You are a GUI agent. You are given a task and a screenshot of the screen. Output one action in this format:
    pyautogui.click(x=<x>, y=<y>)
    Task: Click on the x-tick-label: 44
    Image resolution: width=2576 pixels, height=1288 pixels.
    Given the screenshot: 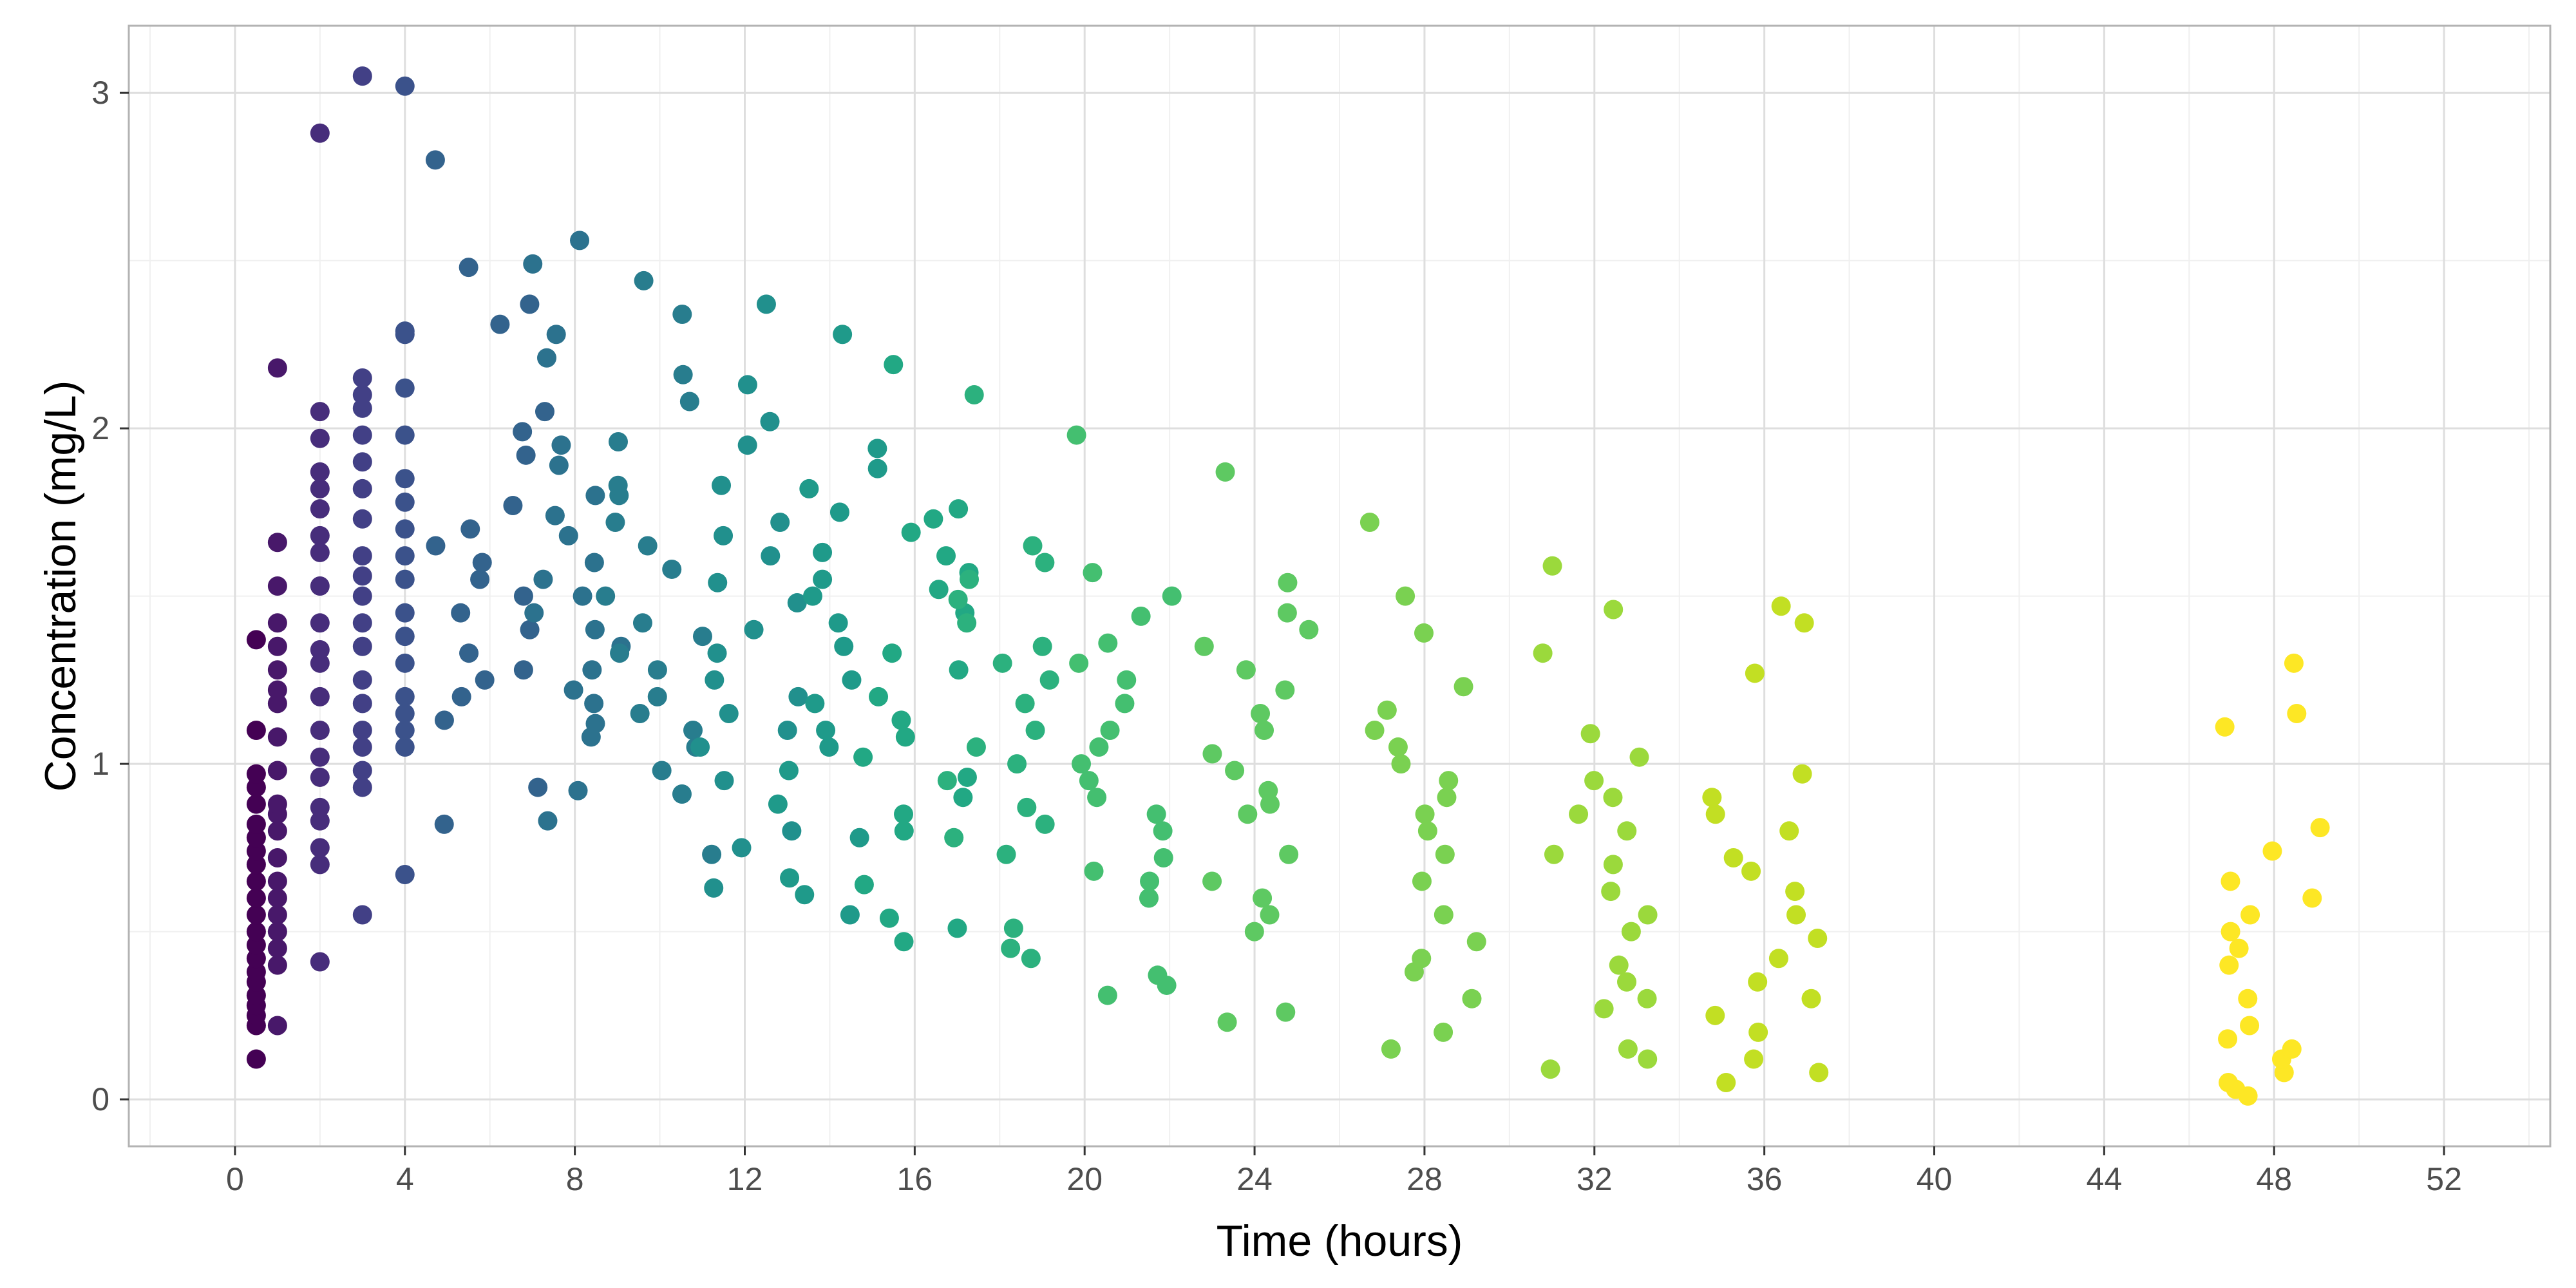 What is the action you would take?
    pyautogui.click(x=2105, y=1179)
    